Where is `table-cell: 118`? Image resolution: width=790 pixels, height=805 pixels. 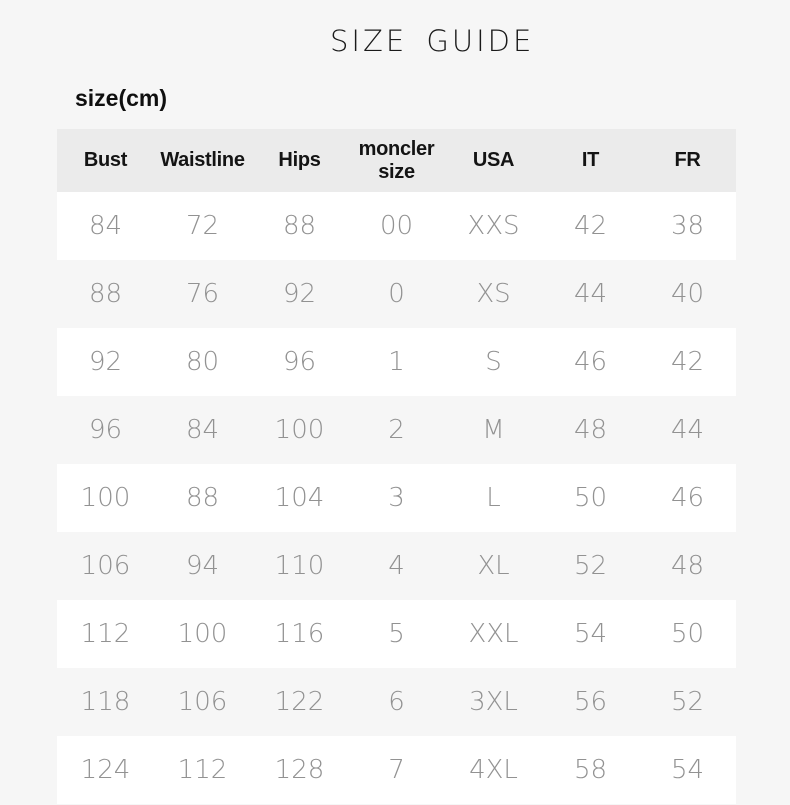 table-cell: 118 is located at coordinates (105, 702).